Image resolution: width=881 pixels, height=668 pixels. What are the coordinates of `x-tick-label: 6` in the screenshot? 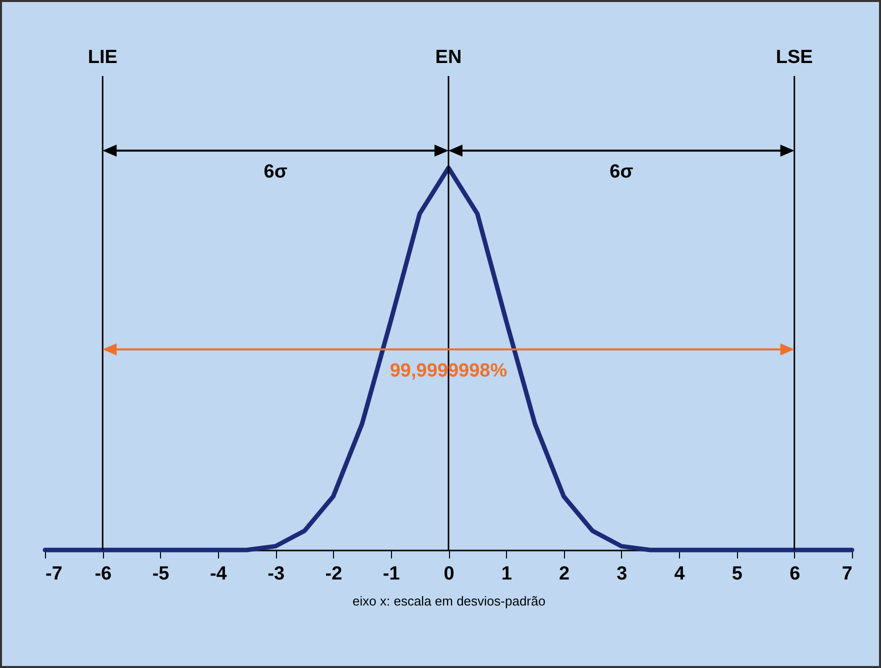 It's located at (795, 574).